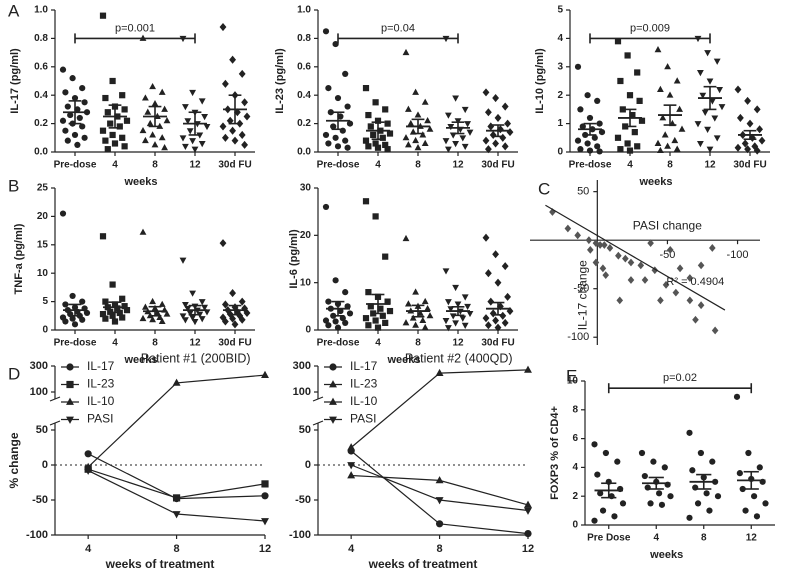 The width and height of the screenshot is (792, 572). What do you see at coordinates (635, 257) in the screenshot?
I see `trendline` at bounding box center [635, 257].